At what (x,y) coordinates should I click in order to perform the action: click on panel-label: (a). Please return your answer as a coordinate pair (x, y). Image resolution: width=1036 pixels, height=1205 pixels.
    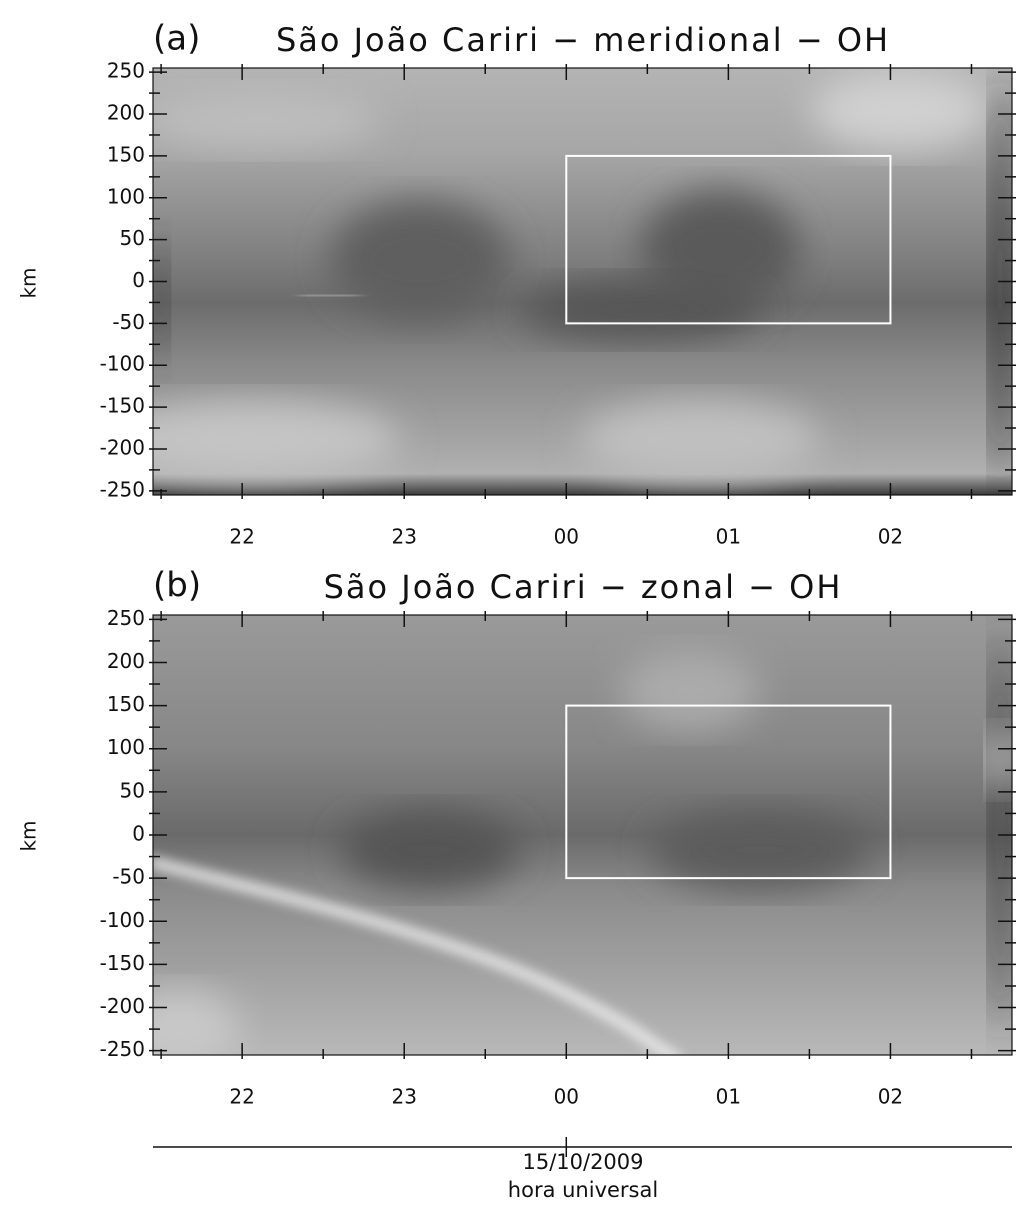
    Looking at the image, I should click on (176, 39).